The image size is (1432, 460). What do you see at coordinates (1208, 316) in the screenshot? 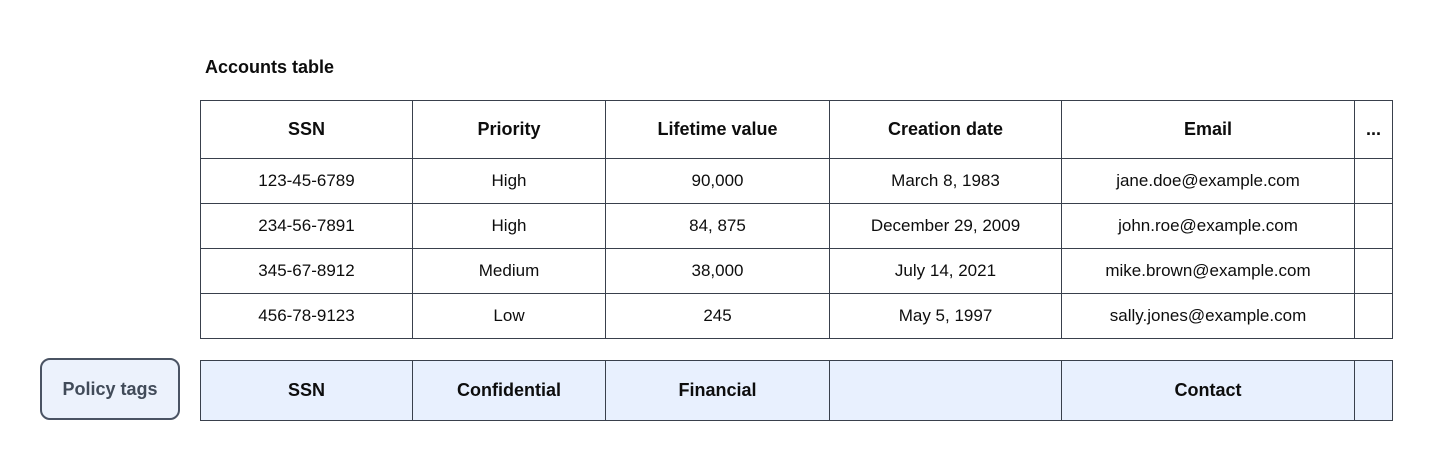
I see `cell-email: sally.jones@example.com` at bounding box center [1208, 316].